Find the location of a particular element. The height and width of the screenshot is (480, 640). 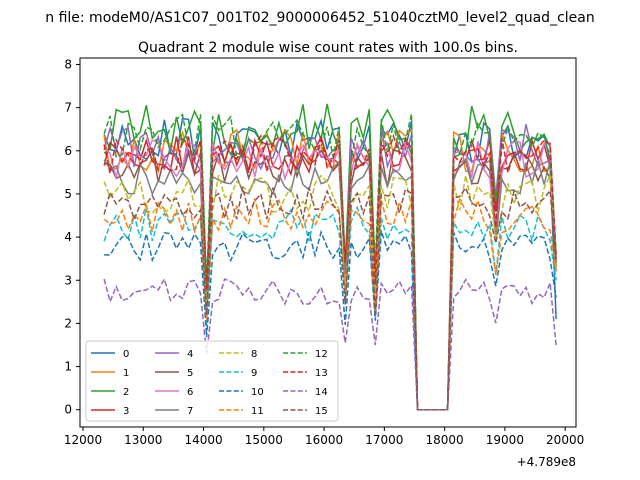

y-tick-label: 4 is located at coordinates (68, 237).